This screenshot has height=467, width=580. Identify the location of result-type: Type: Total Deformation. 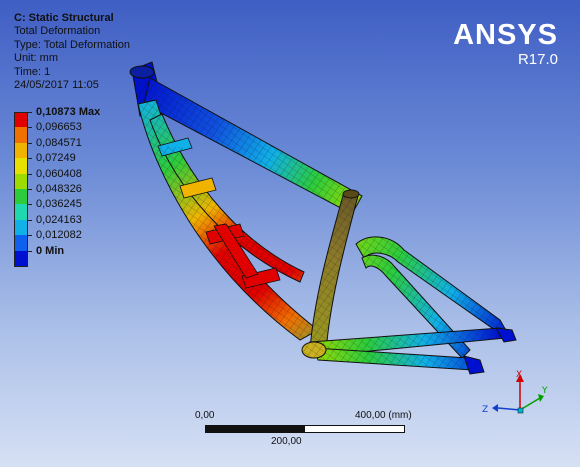
(72, 44).